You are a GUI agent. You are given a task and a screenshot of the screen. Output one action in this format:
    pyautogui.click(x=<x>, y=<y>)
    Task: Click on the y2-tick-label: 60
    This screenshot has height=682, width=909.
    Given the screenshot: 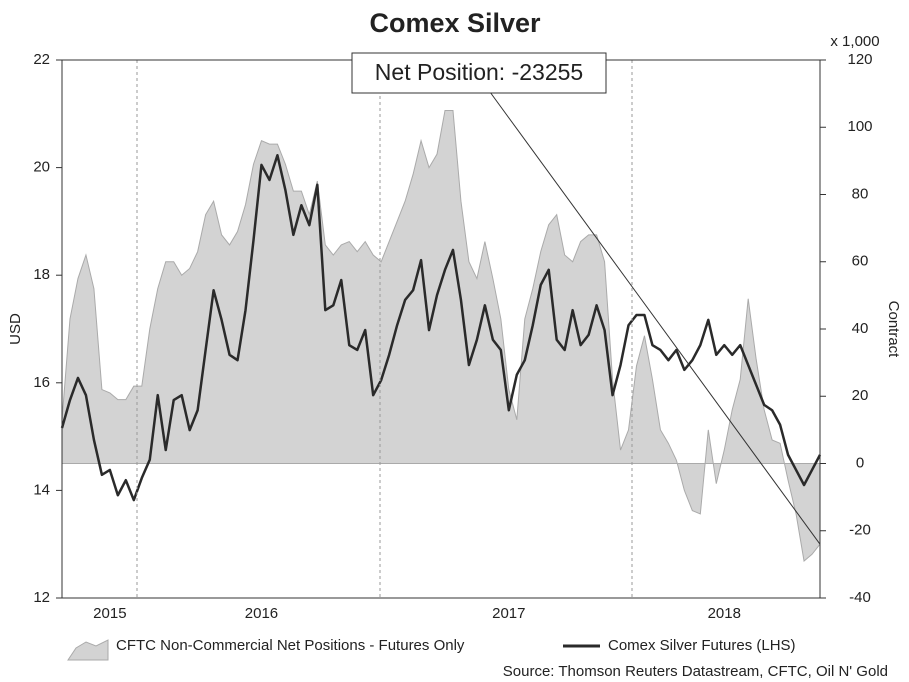 What is the action you would take?
    pyautogui.click(x=860, y=261)
    